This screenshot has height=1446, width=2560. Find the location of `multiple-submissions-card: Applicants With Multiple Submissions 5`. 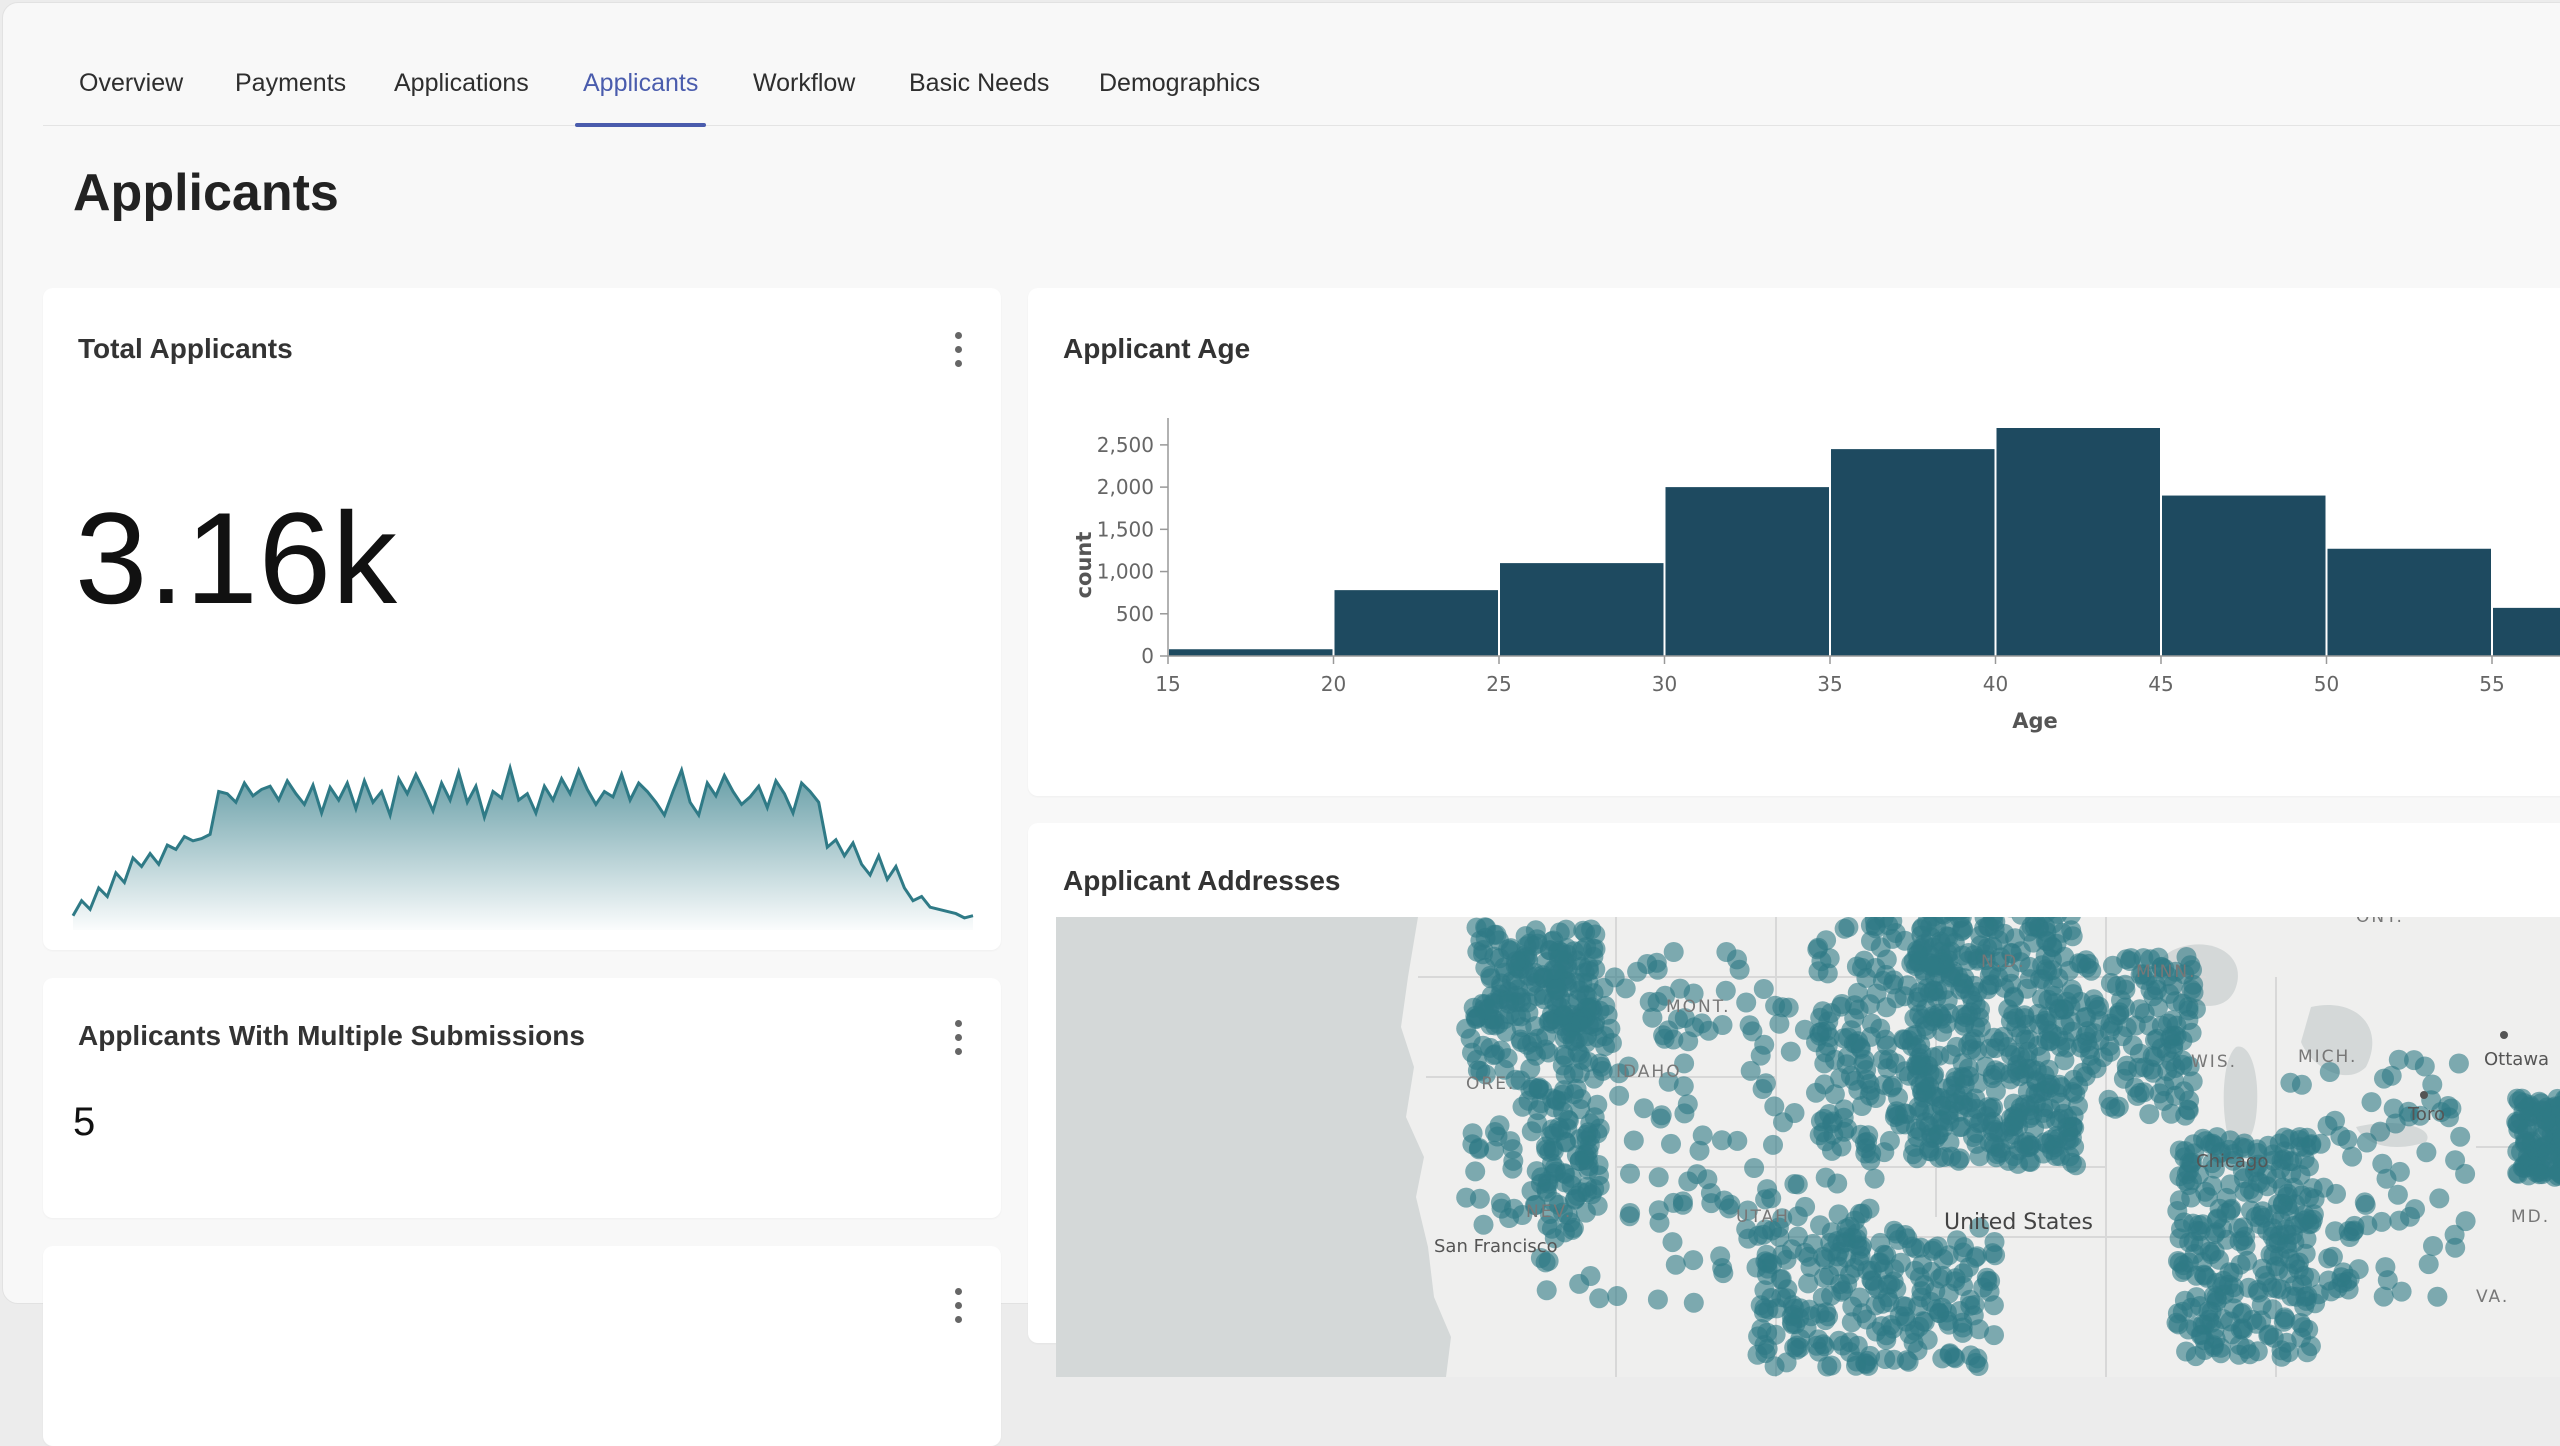

multiple-submissions-card: Applicants With Multiple Submissions 5 is located at coordinates (522, 1098).